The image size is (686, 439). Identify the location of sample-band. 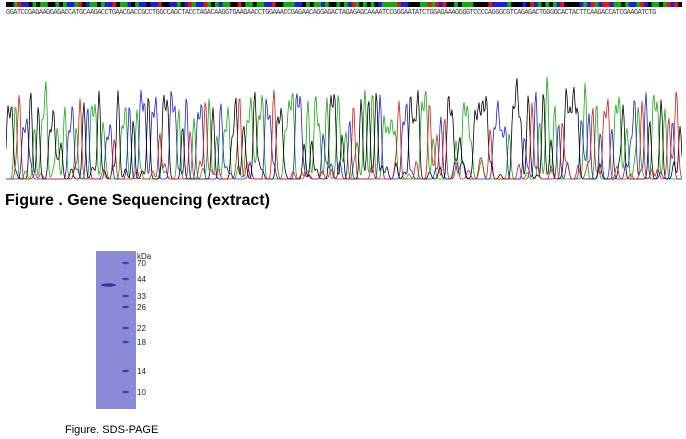
(108, 285).